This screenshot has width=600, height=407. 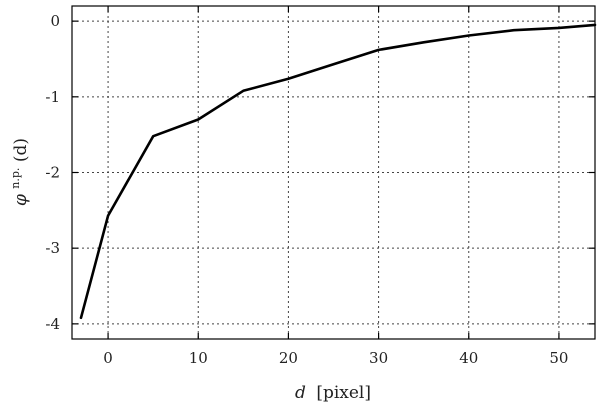 What do you see at coordinates (52, 248) in the screenshot?
I see `y-tick-label: -3` at bounding box center [52, 248].